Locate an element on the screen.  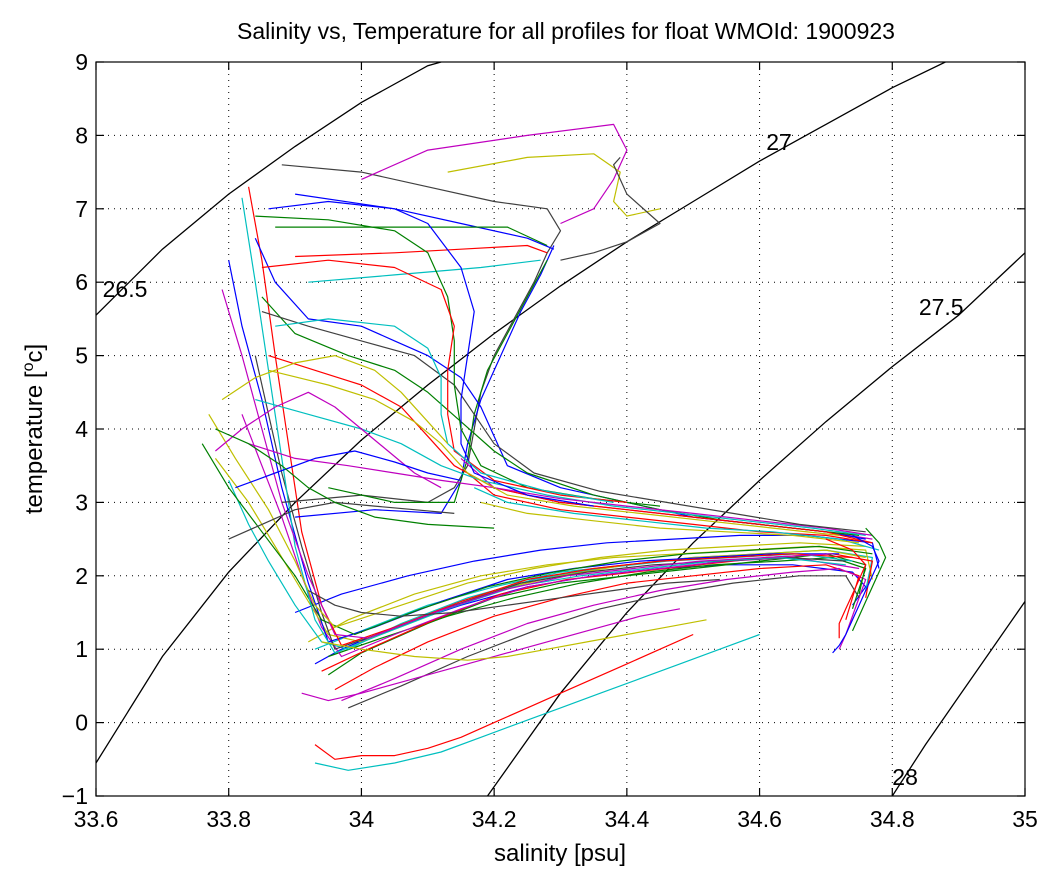
x-tick-label: 34 is located at coordinates (362, 819).